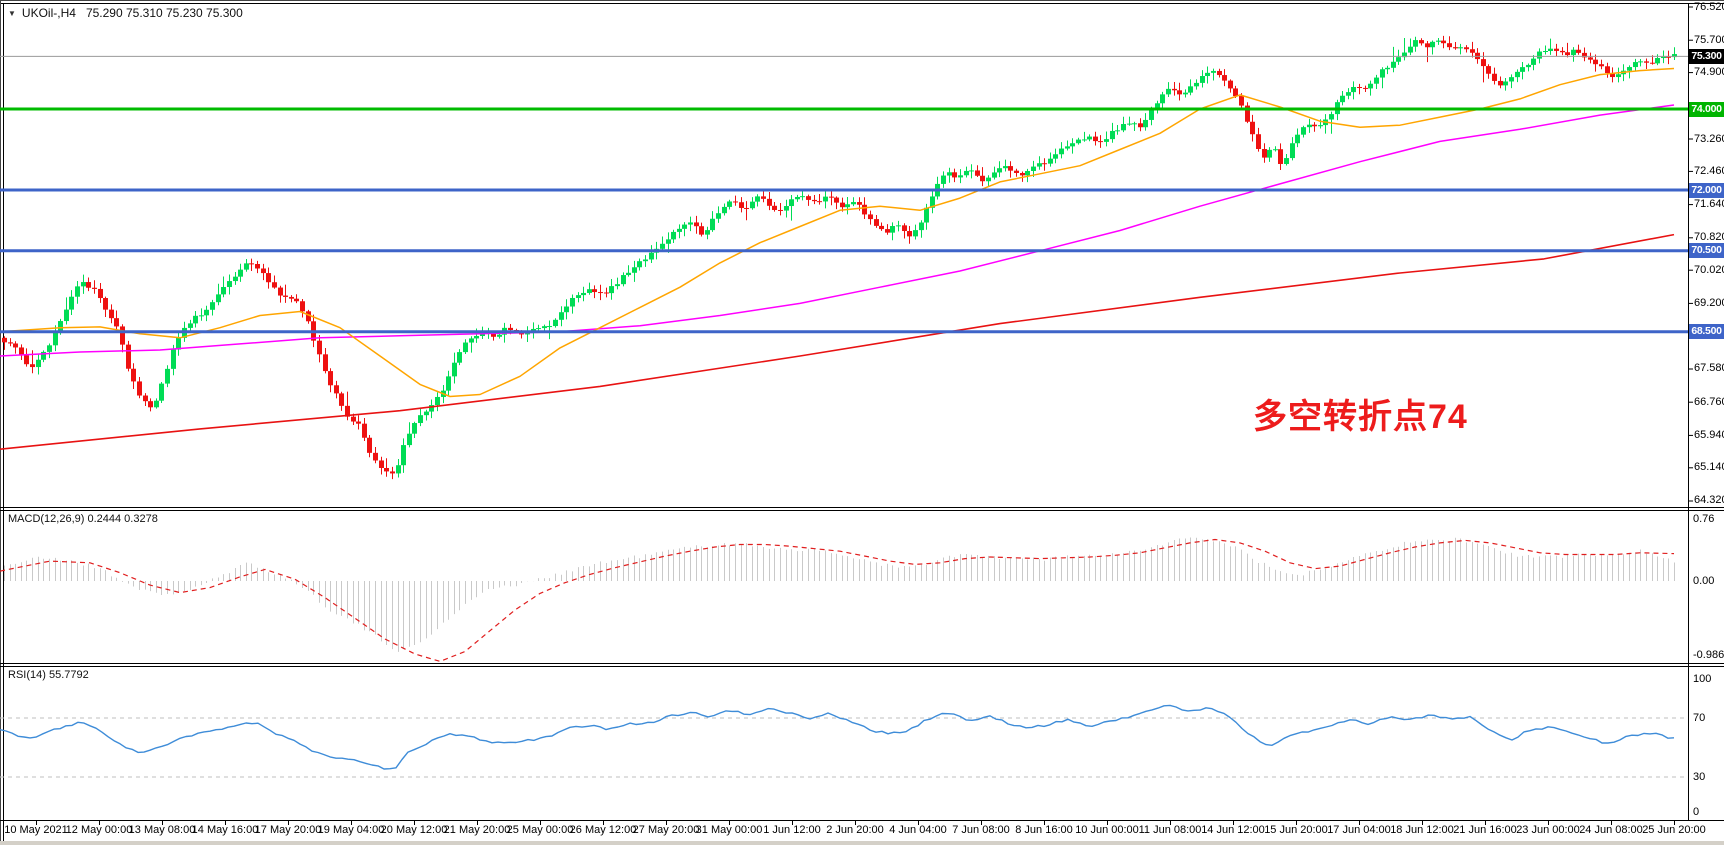 Image resolution: width=1724 pixels, height=845 pixels. What do you see at coordinates (1702, 678) in the screenshot?
I see `rsi-axis-label: 100` at bounding box center [1702, 678].